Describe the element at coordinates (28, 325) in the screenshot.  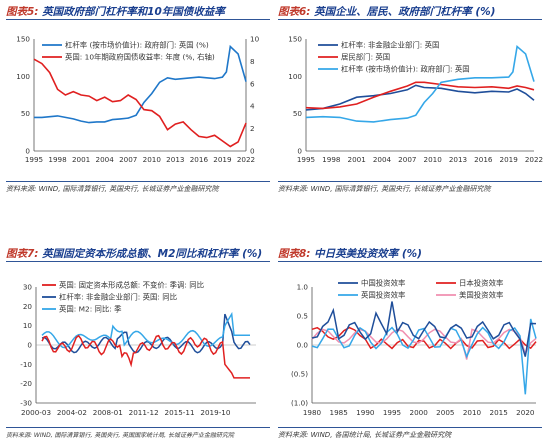
I see `y-tick-label: 10` at that location.